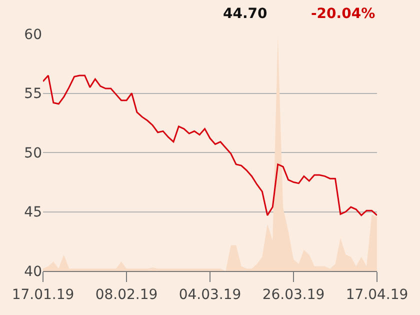  Describe the element at coordinates (33, 212) in the screenshot. I see `y-tick-label: 45` at that location.